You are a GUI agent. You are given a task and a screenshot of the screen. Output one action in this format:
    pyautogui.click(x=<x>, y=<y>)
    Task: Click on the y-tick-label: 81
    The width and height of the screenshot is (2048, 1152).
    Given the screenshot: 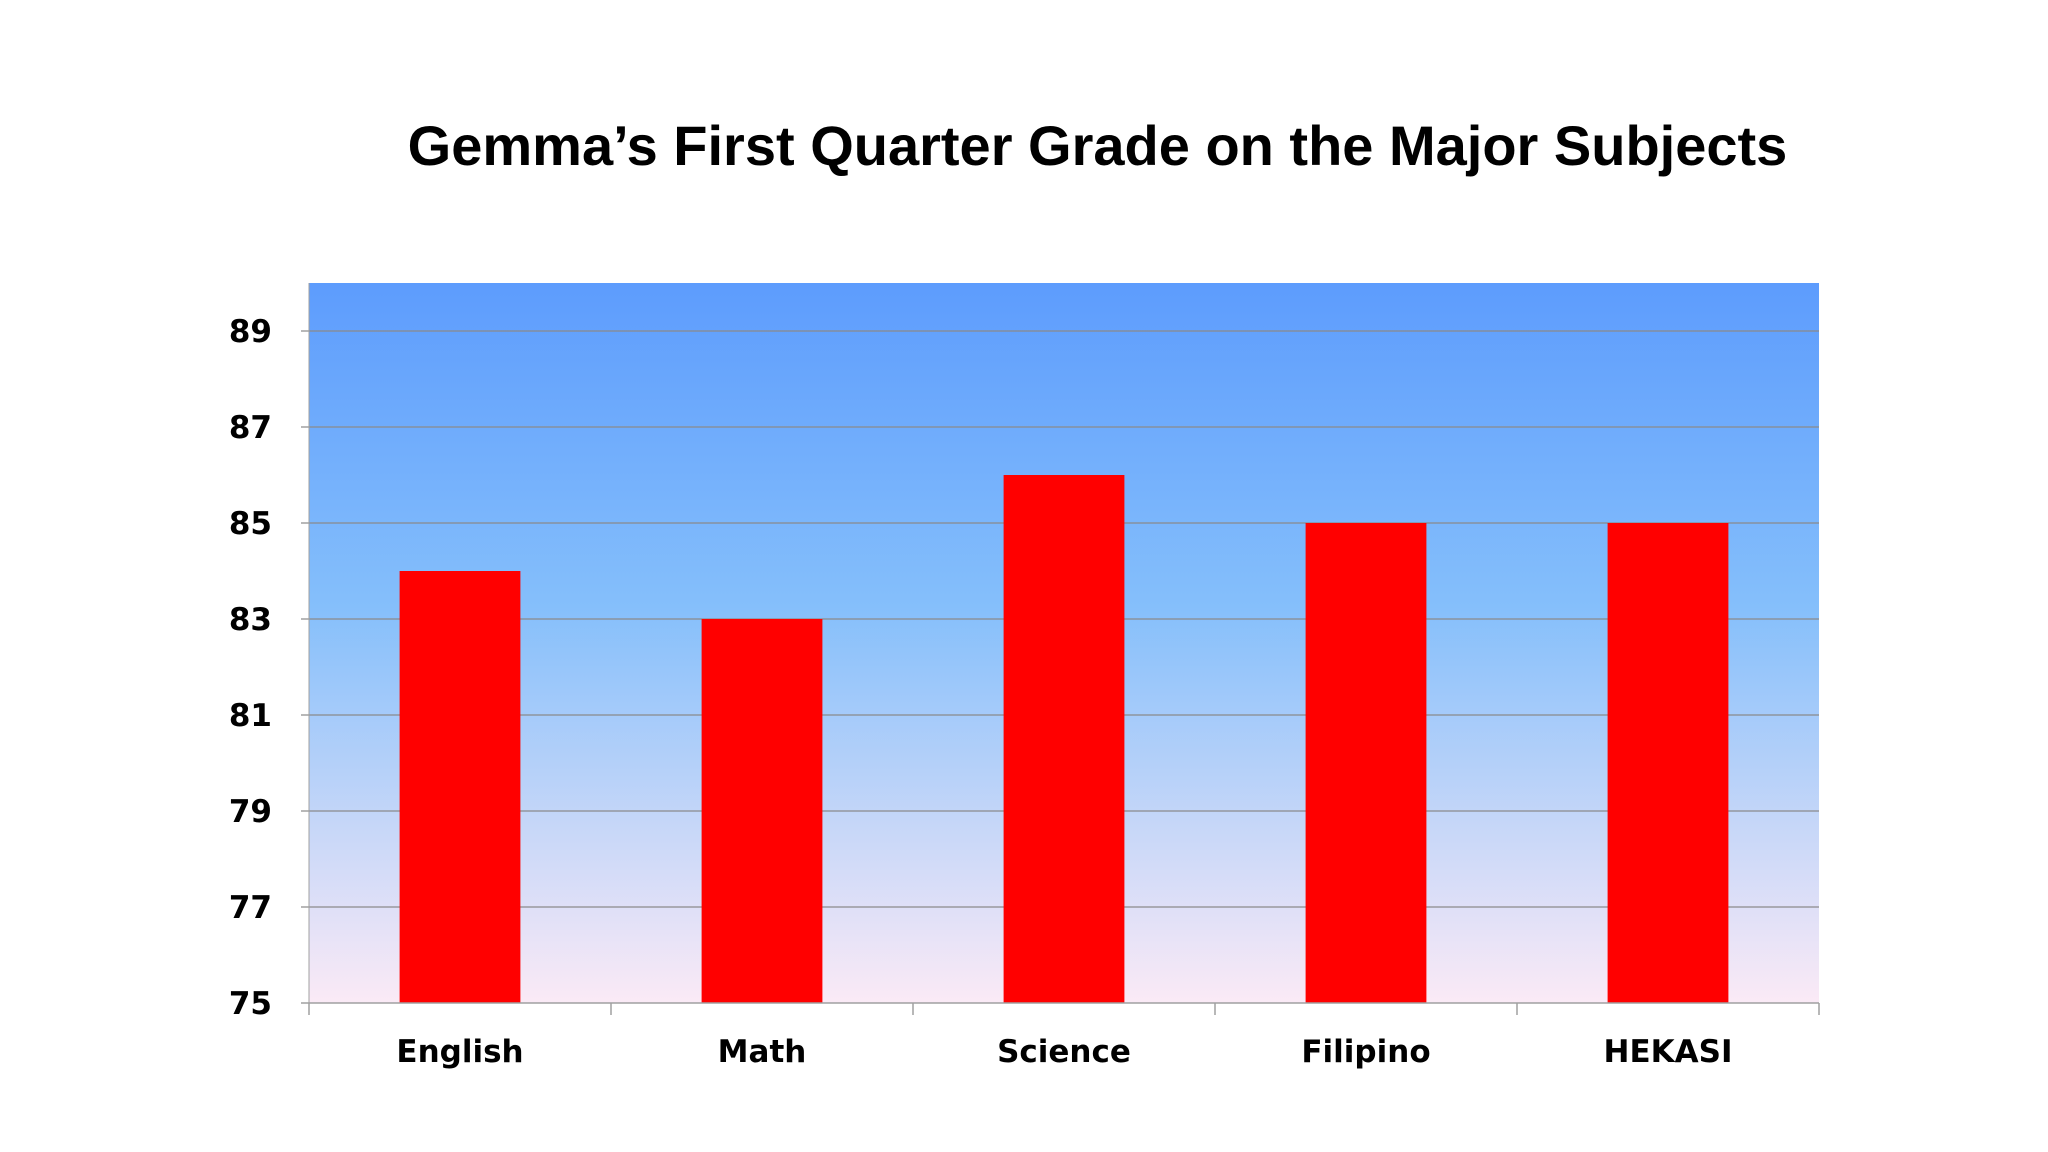 What is the action you would take?
    pyautogui.click(x=250, y=716)
    